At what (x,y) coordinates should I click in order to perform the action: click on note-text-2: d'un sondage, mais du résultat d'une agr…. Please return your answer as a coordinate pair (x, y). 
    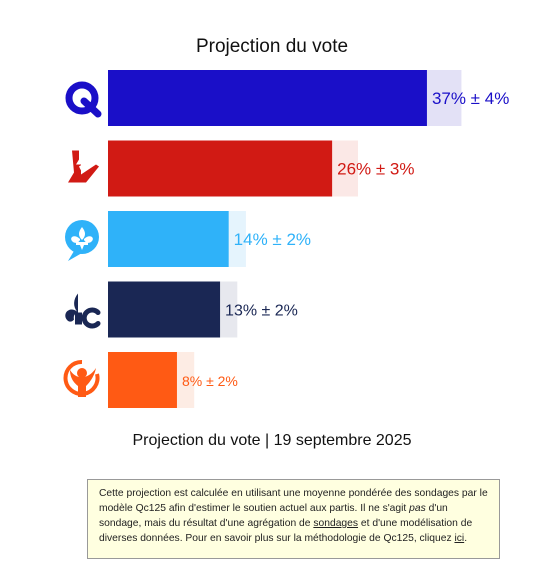
    Looking at the image, I should click on (273, 516).